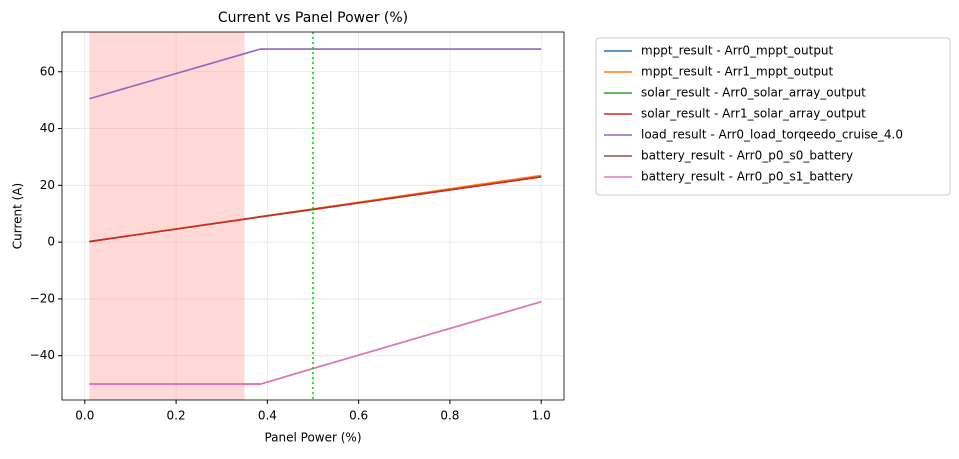 This screenshot has width=959, height=459. I want to click on y-tick-label: 20, so click(47, 185).